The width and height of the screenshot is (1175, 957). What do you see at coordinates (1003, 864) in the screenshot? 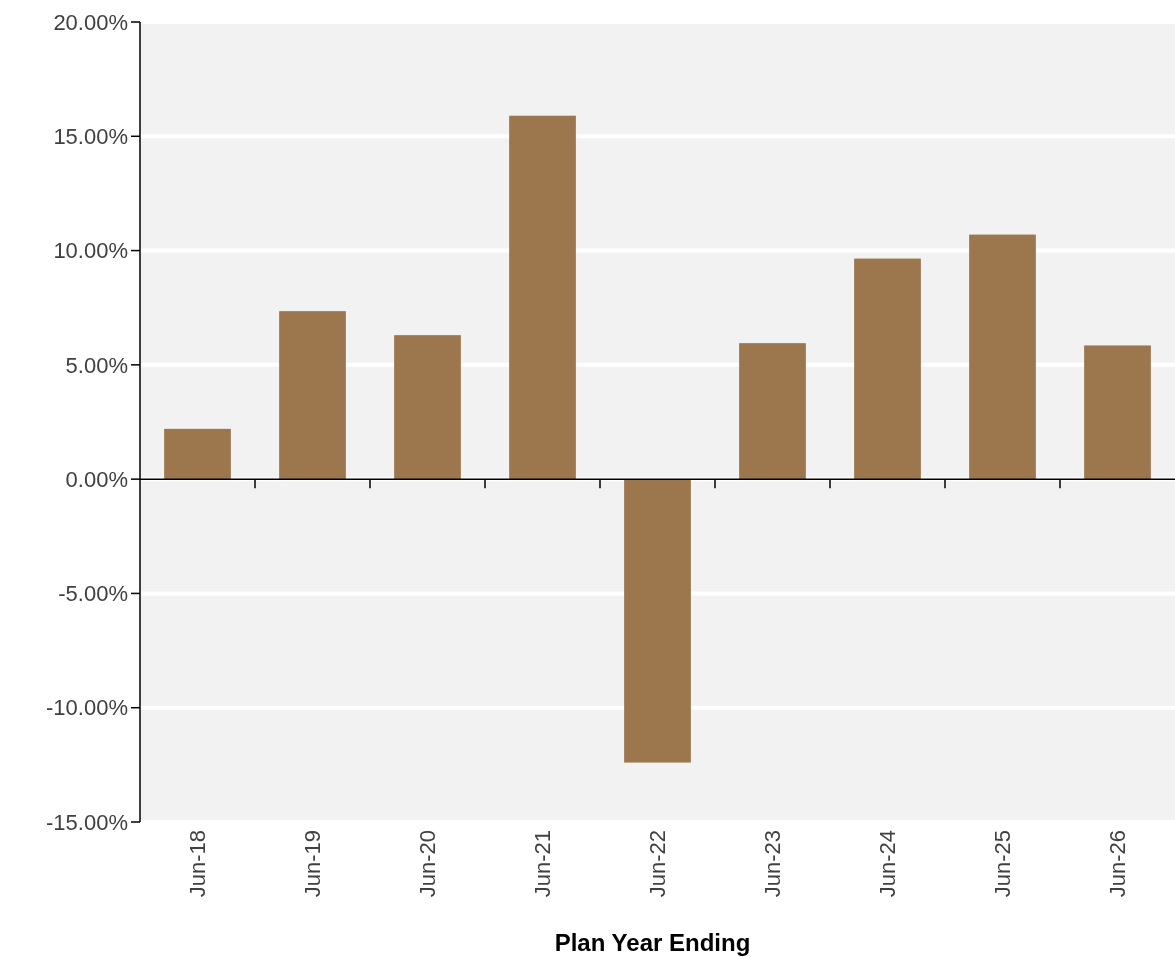
I see `x-tick-label: Jun-25` at bounding box center [1003, 864].